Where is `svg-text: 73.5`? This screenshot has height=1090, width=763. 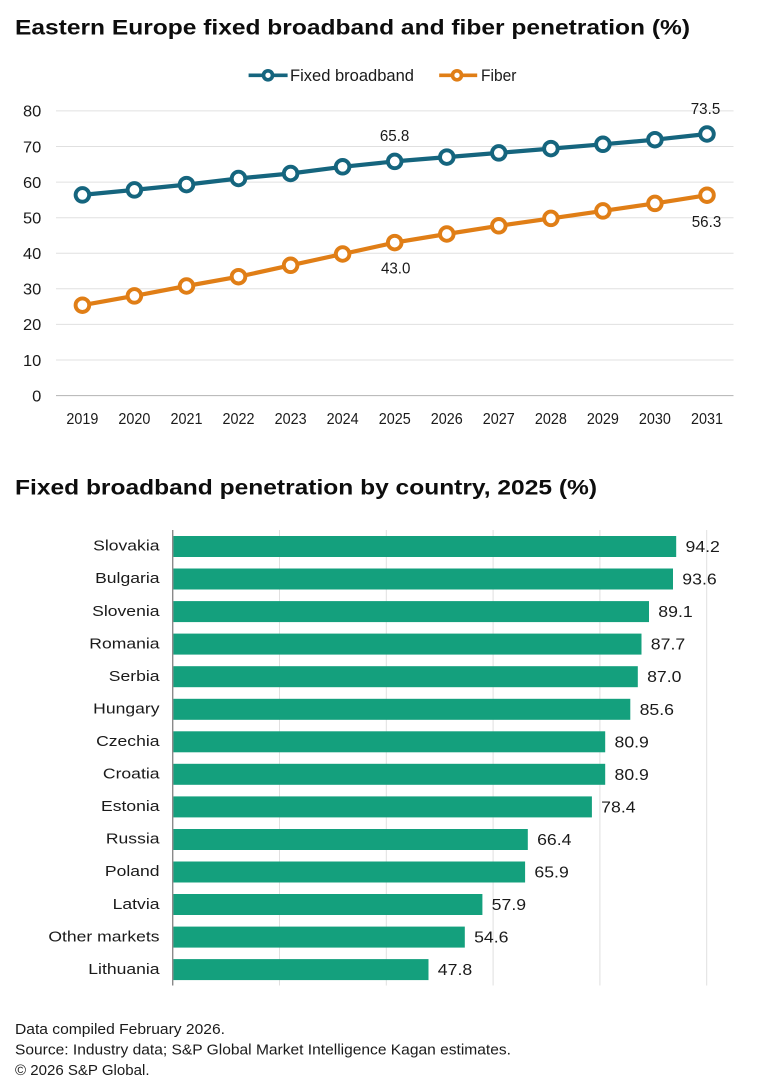
svg-text: 73.5 is located at coordinates (706, 109).